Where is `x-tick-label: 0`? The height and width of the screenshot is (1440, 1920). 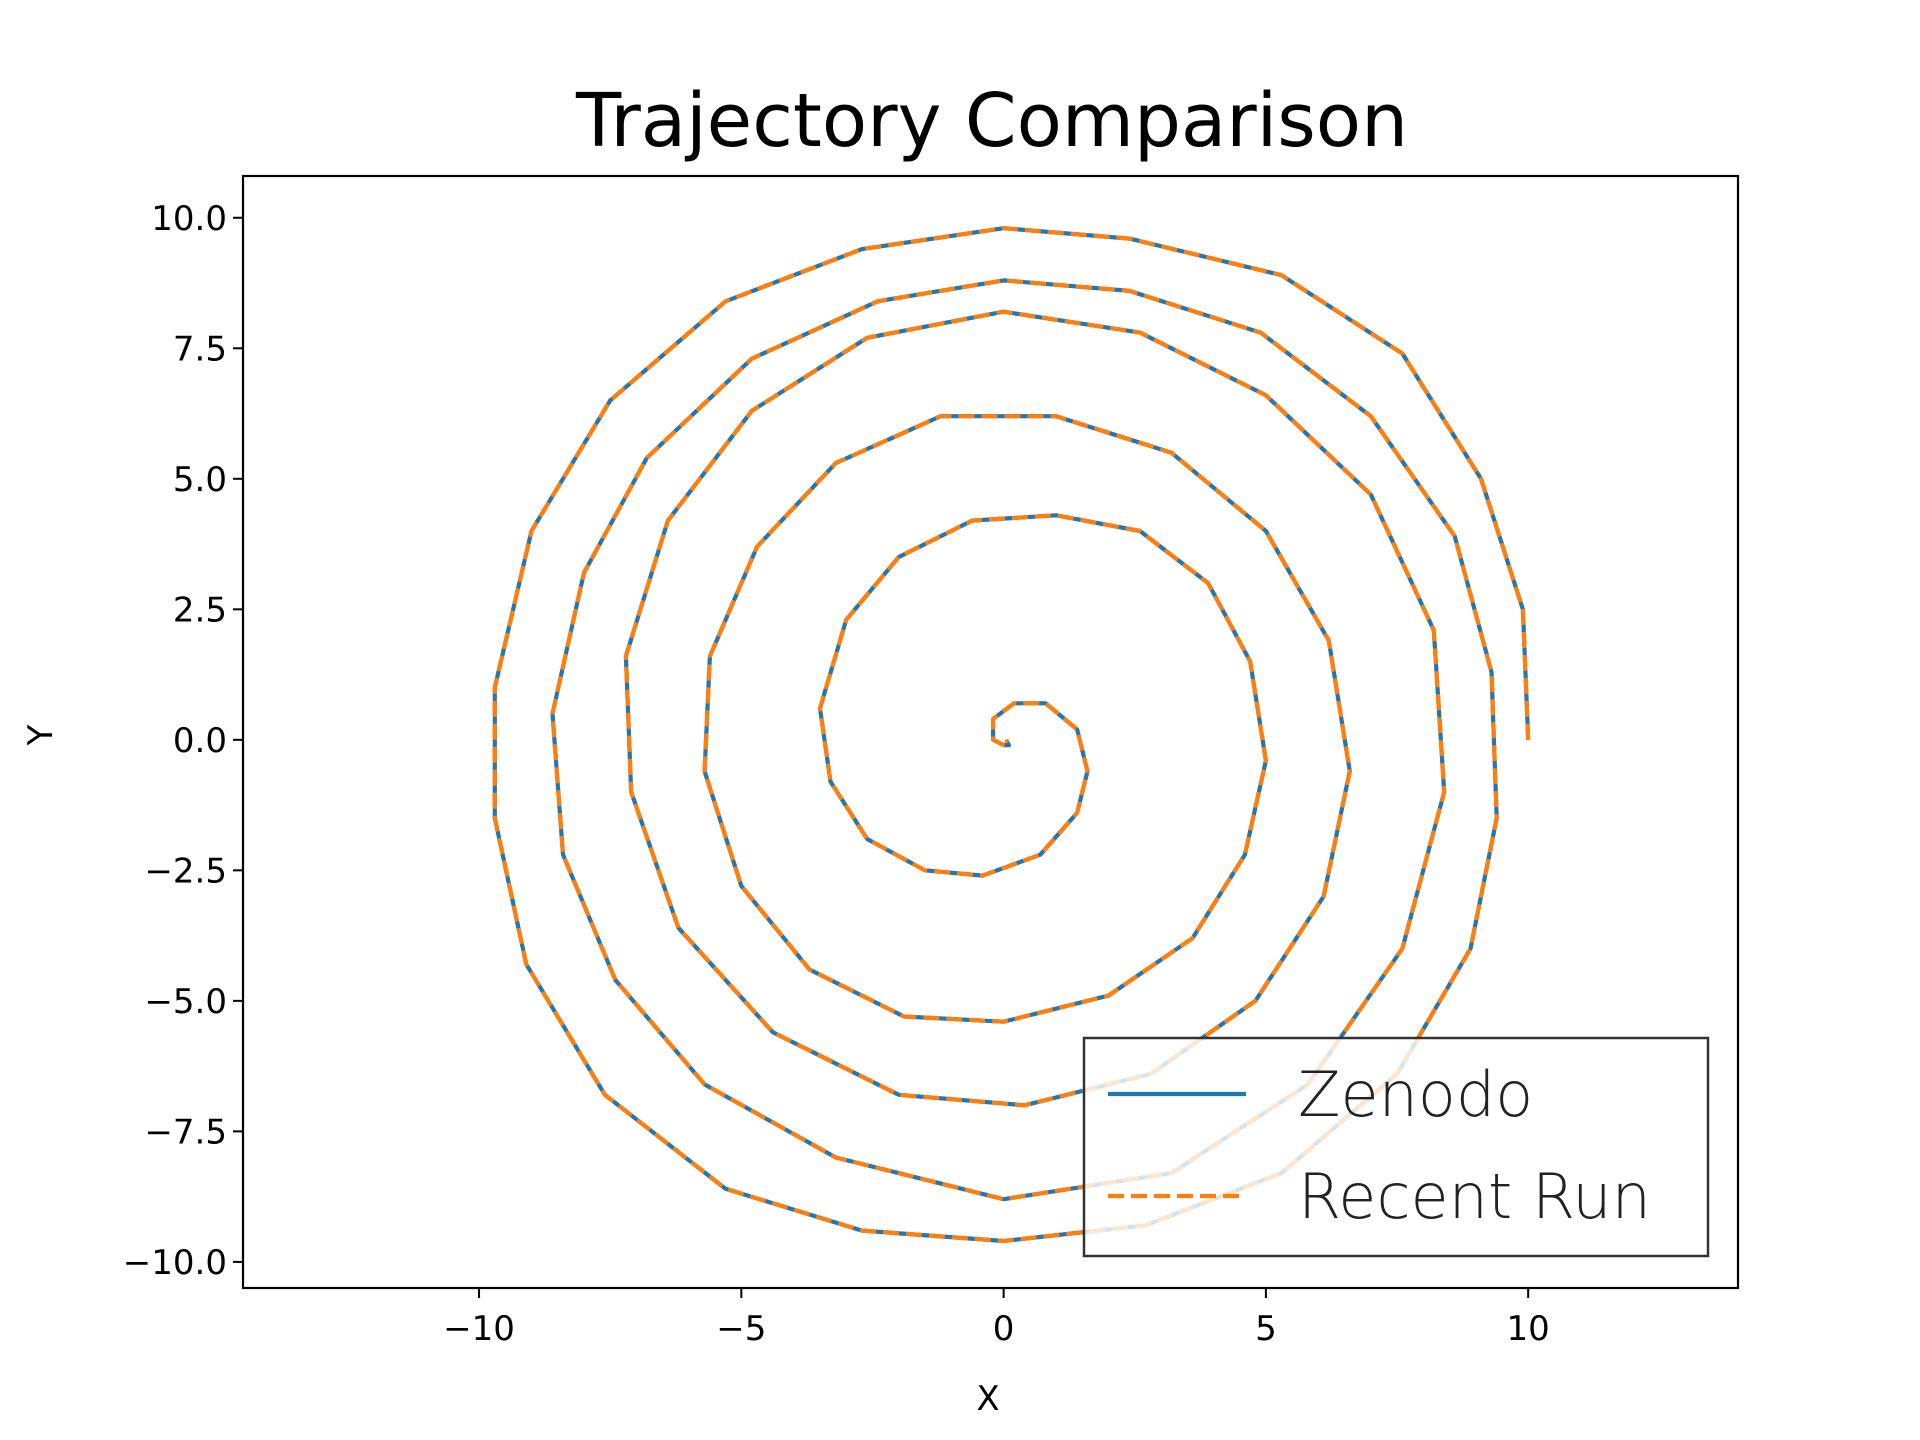 x-tick-label: 0 is located at coordinates (1004, 1329).